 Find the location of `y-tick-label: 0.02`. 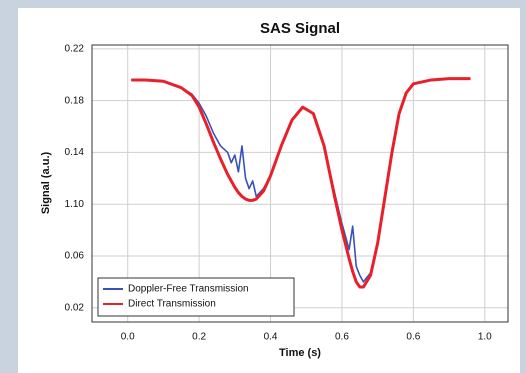

y-tick-label: 0.02 is located at coordinates (75, 307).